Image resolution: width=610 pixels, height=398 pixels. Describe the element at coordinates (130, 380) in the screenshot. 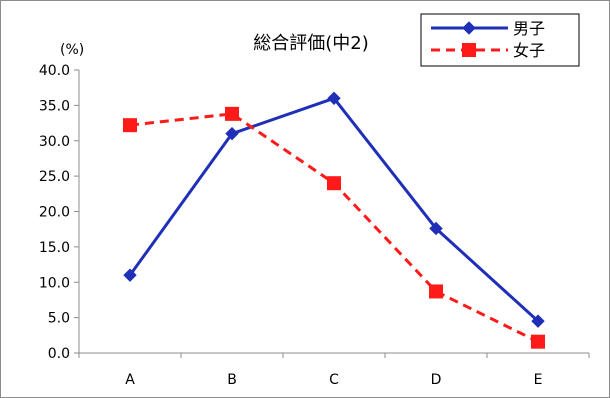

I see `x-tick-label: A` at that location.